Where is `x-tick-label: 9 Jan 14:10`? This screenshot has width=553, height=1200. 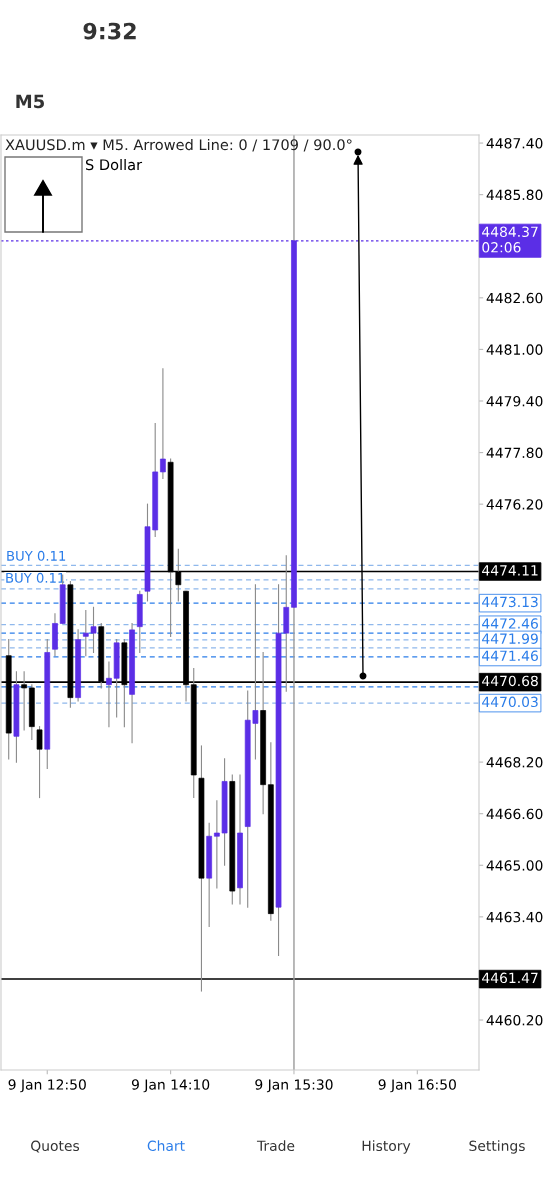 x-tick-label: 9 Jan 14:10 is located at coordinates (170, 1086).